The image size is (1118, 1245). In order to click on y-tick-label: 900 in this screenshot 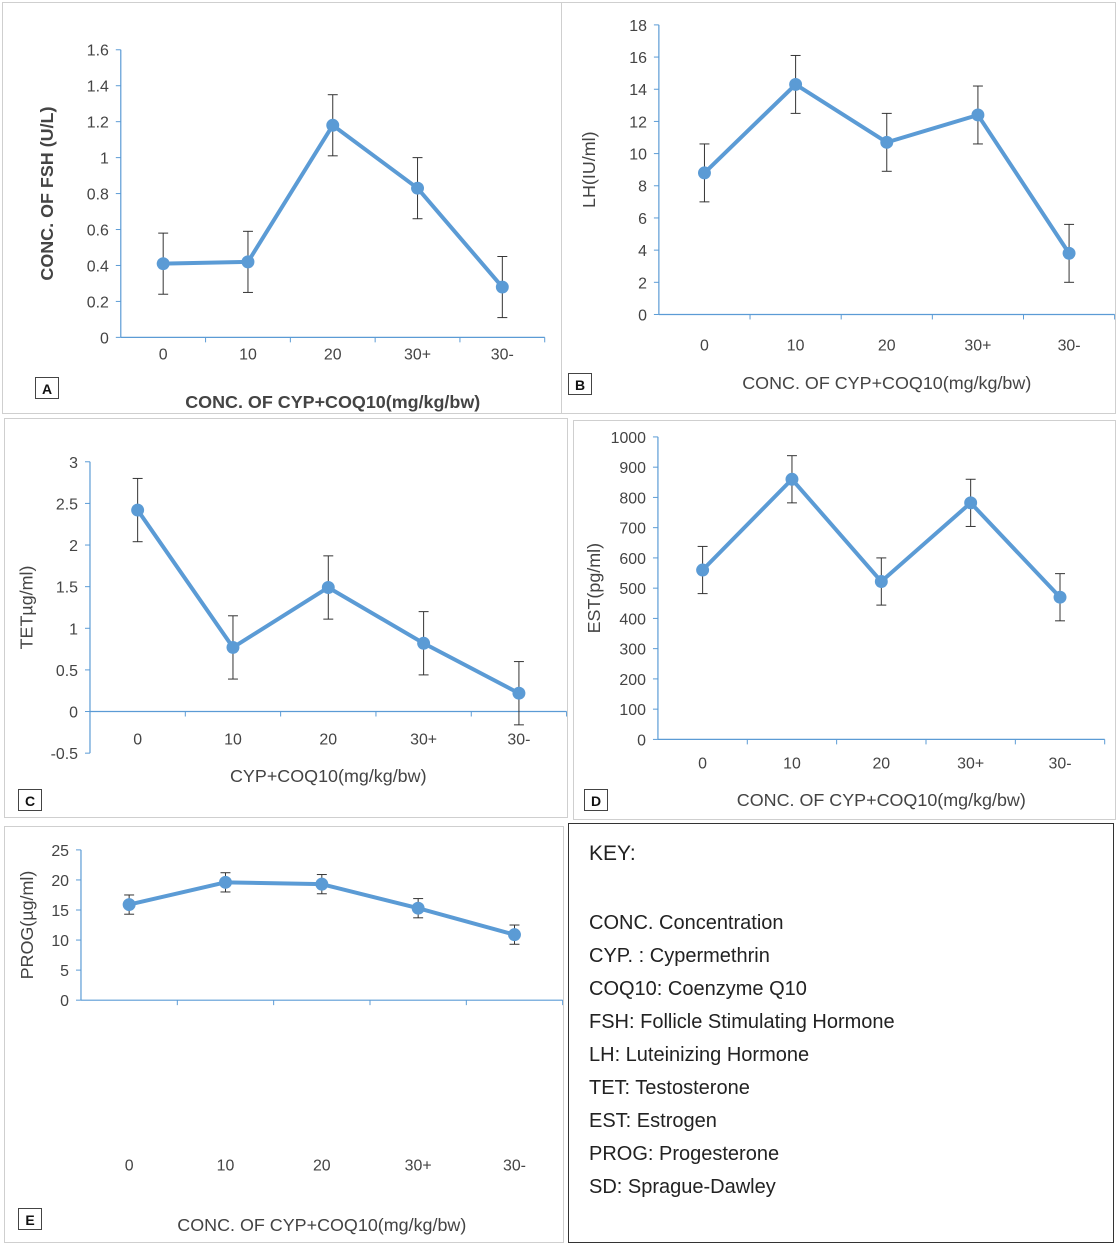, I will do `click(632, 468)`.